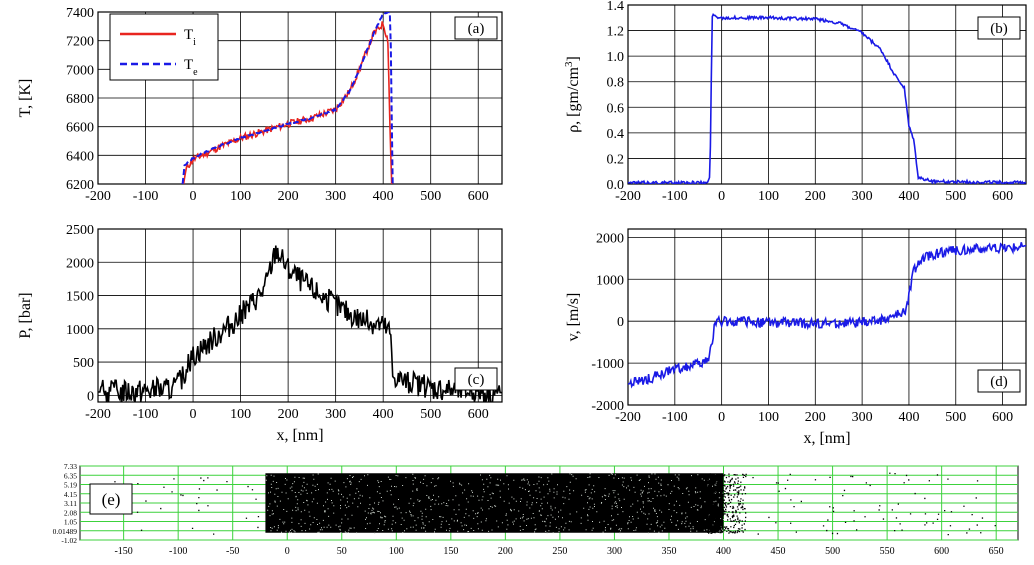 Image resolution: width=1034 pixels, height=565 pixels. I want to click on y-tick-label: 1.4, so click(616, 7).